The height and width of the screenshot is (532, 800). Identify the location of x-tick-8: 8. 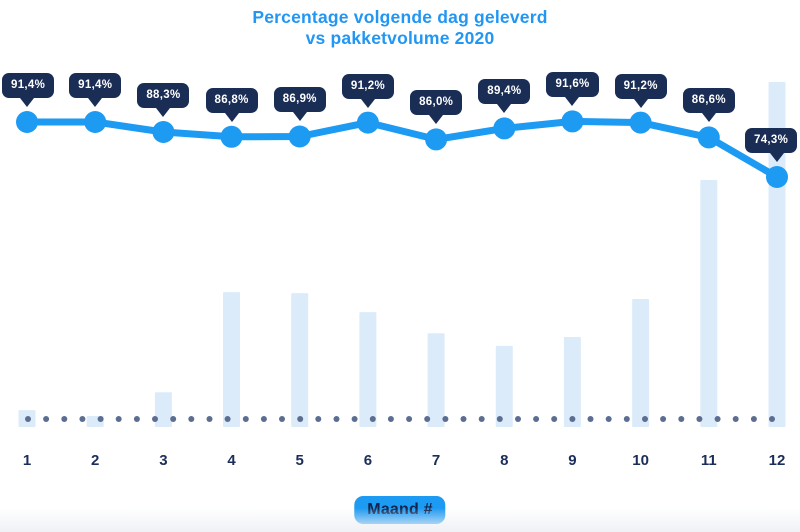
(504, 460).